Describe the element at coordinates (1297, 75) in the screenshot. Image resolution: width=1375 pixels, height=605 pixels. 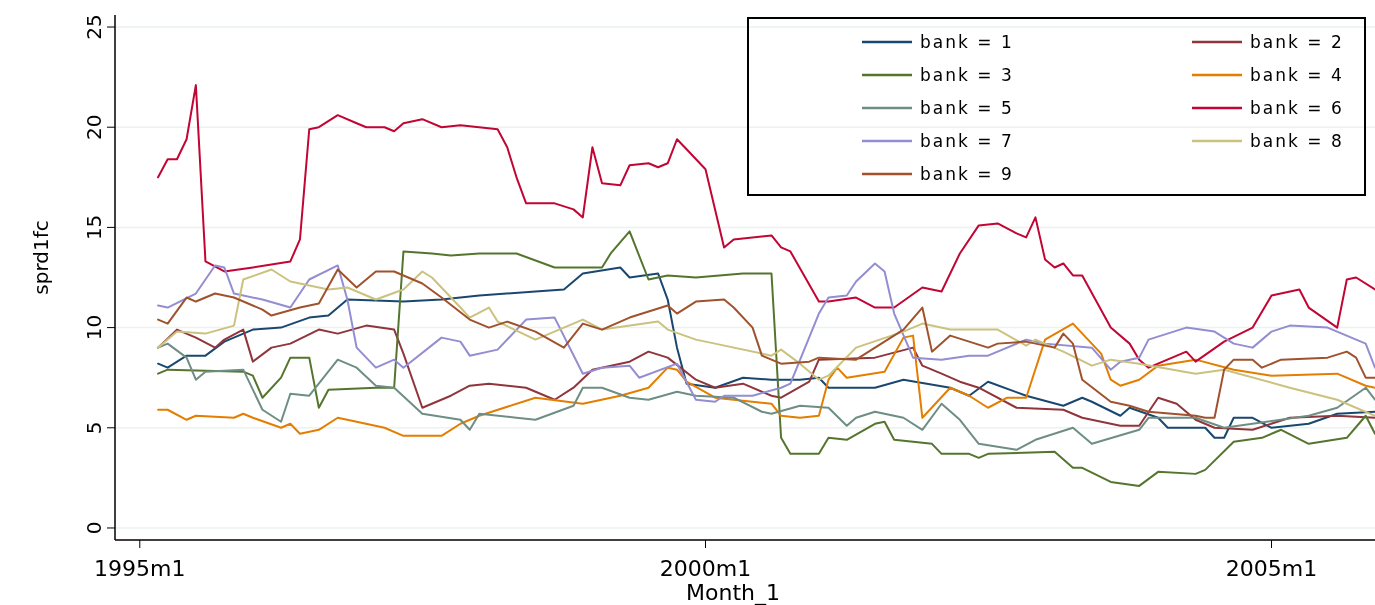
I see `legend-label: bank = 4` at that location.